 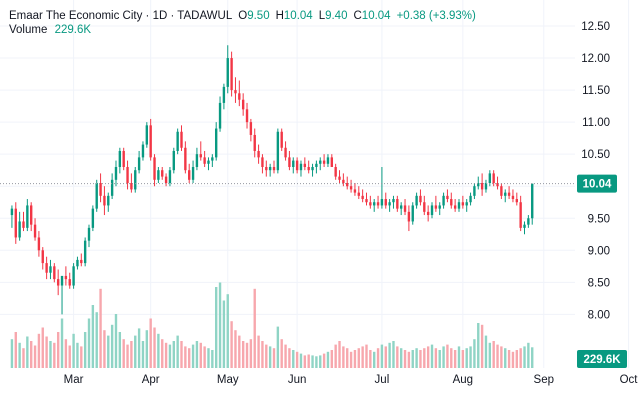 I want to click on time-axis: Mar Apr May Jun Jul Aug Sep Oct, so click(x=351, y=380).